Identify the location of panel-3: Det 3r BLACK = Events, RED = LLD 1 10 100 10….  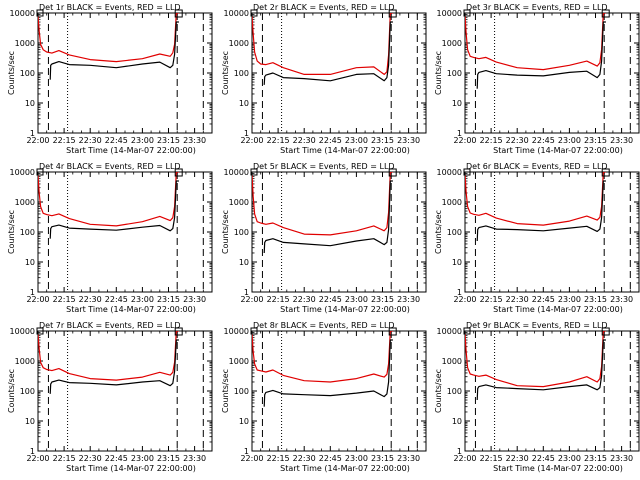
(537, 79).